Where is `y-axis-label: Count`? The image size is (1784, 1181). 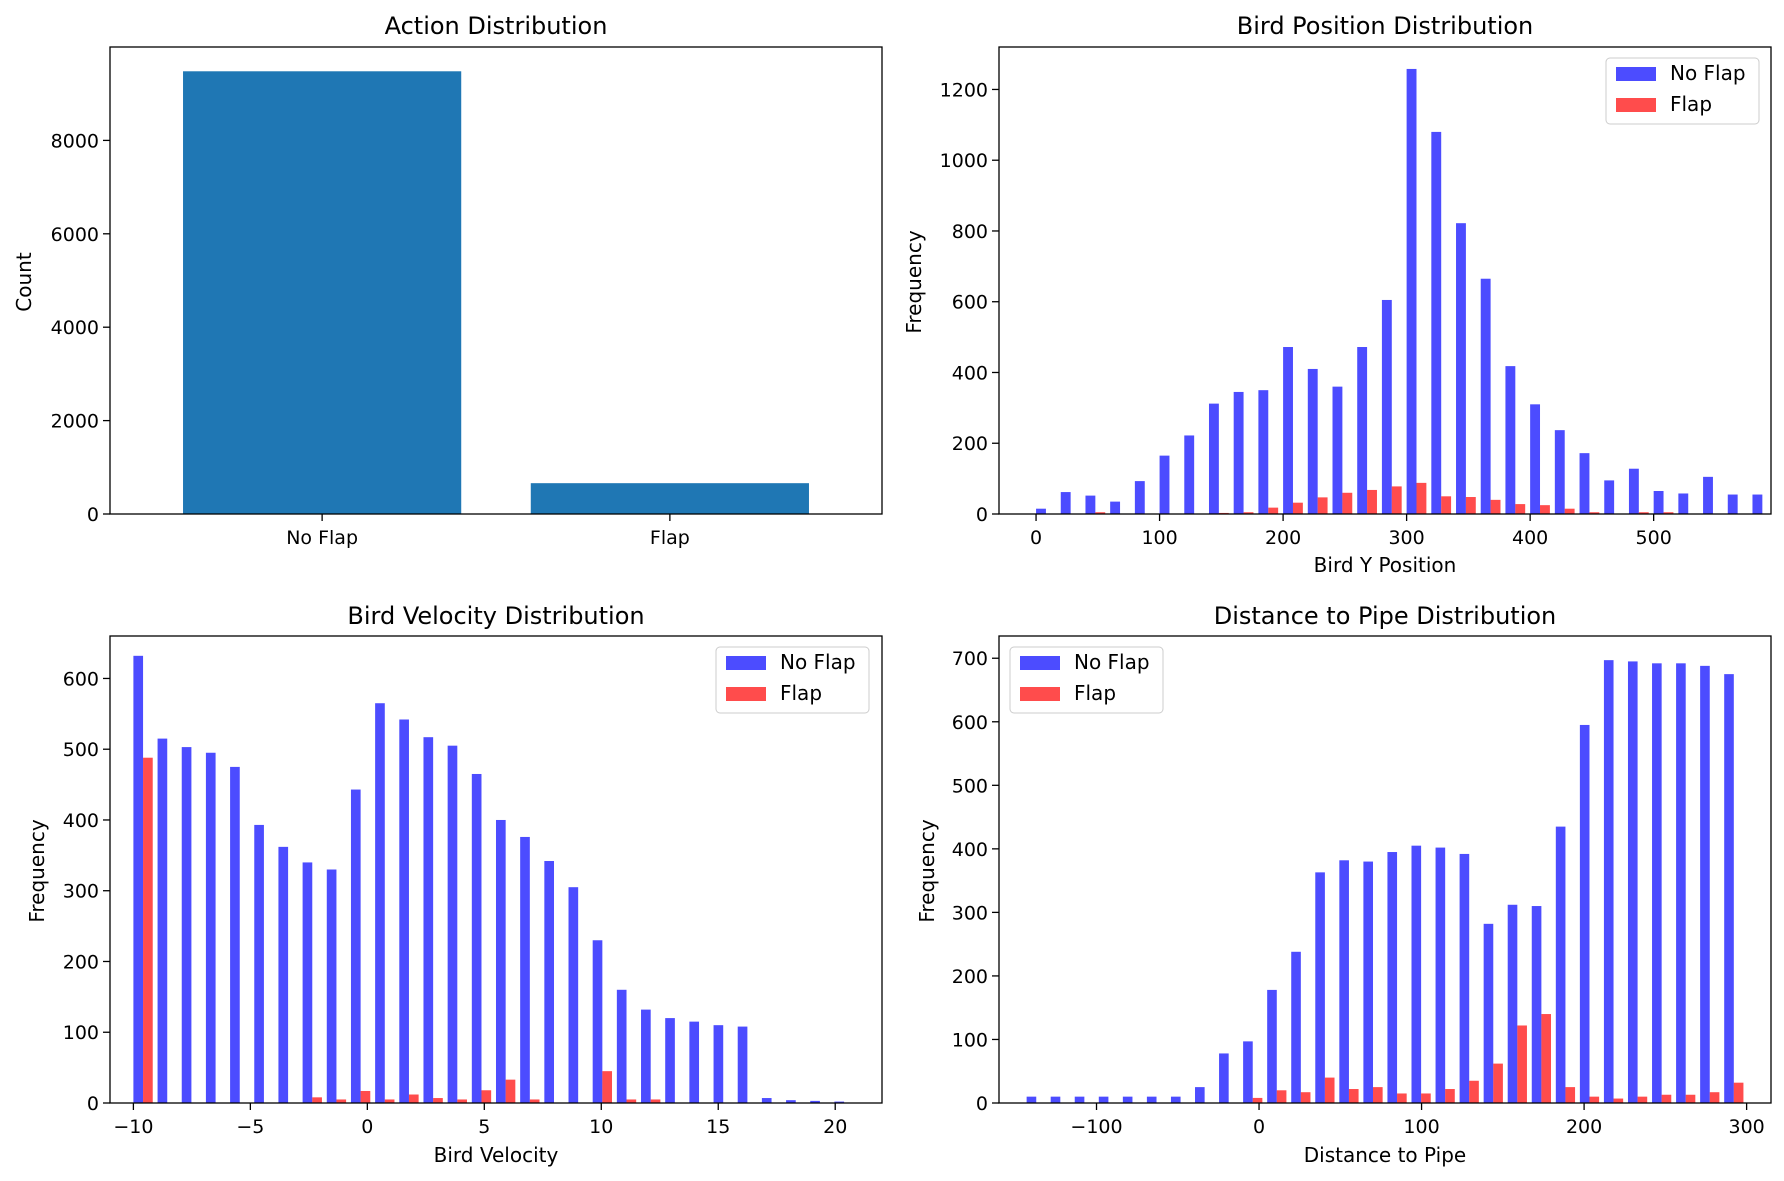
y-axis-label: Count is located at coordinates (24, 282).